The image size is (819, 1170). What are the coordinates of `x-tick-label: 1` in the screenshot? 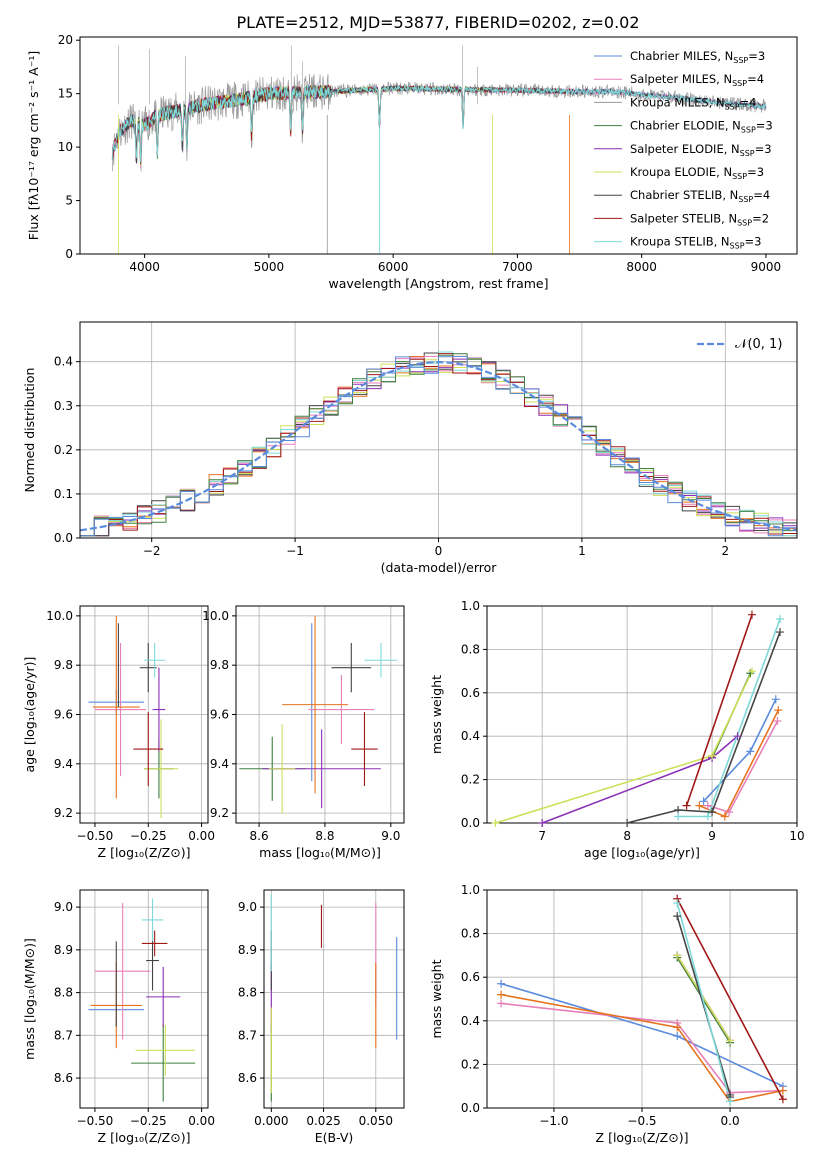 It's located at (582, 551).